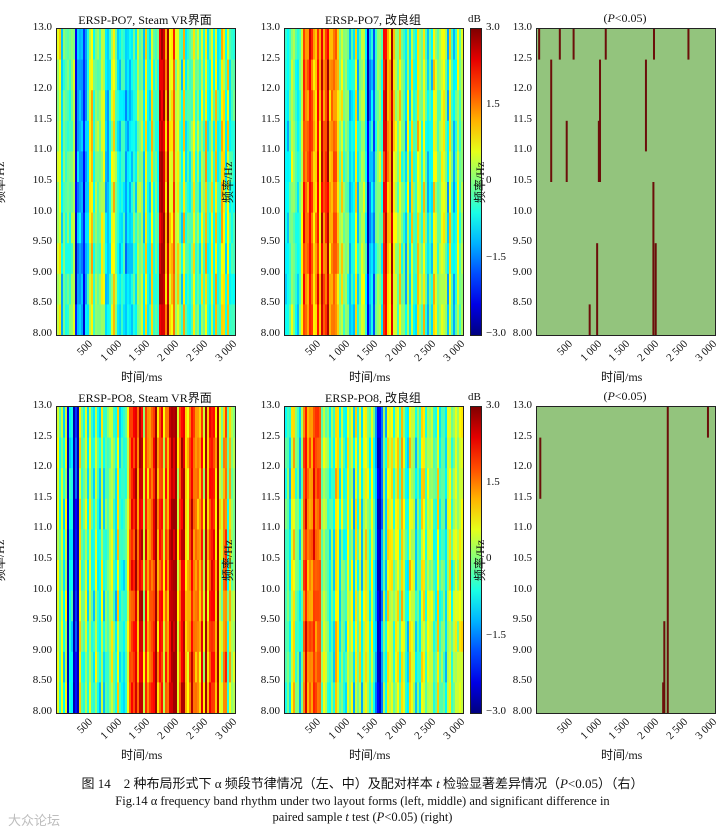 This screenshot has height=833, width=725. What do you see at coordinates (522, 649) in the screenshot?
I see `panel-r2c3-ytick: 9.00` at bounding box center [522, 649].